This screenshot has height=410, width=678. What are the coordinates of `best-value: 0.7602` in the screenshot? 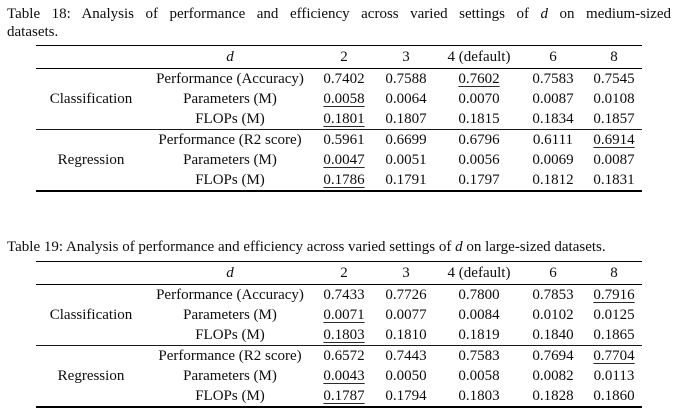 It's located at (479, 79).